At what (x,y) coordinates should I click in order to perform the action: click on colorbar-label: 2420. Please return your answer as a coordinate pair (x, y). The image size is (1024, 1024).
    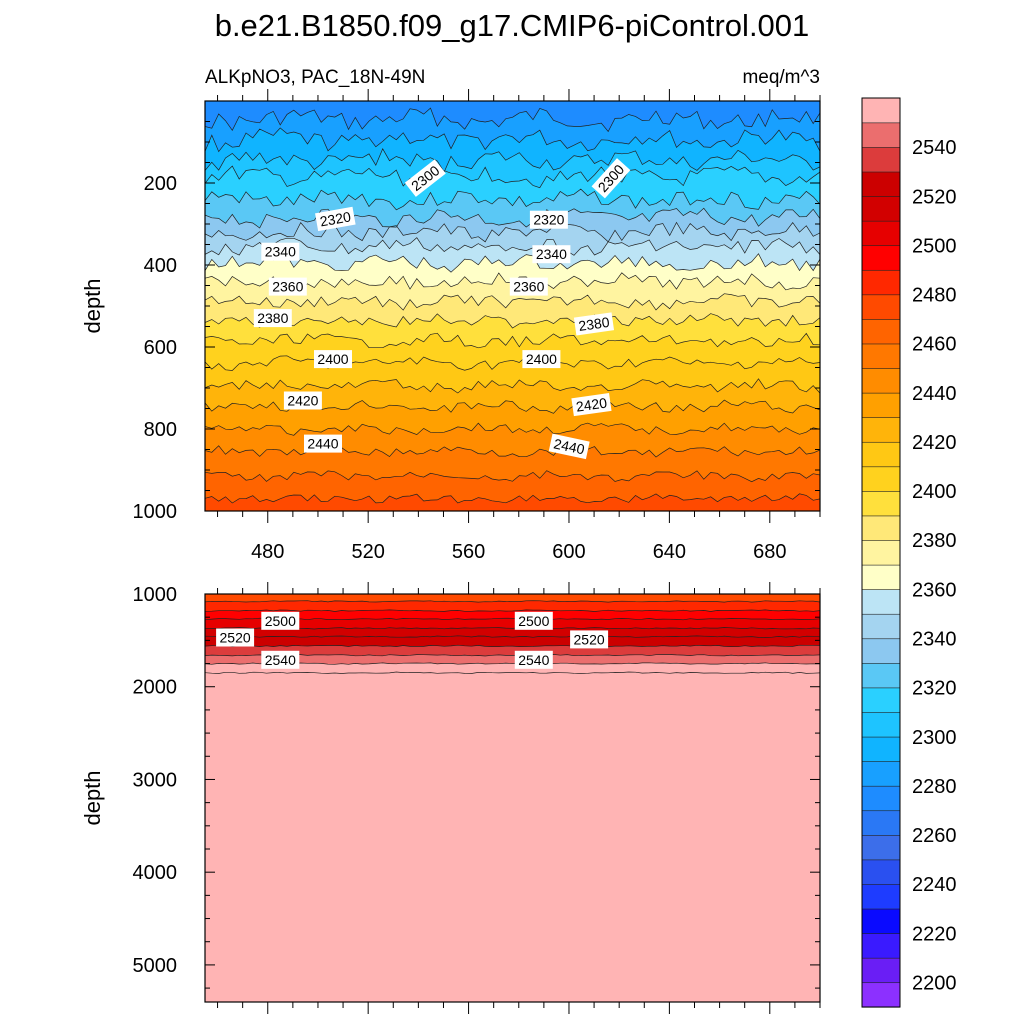
    Looking at the image, I should click on (934, 443).